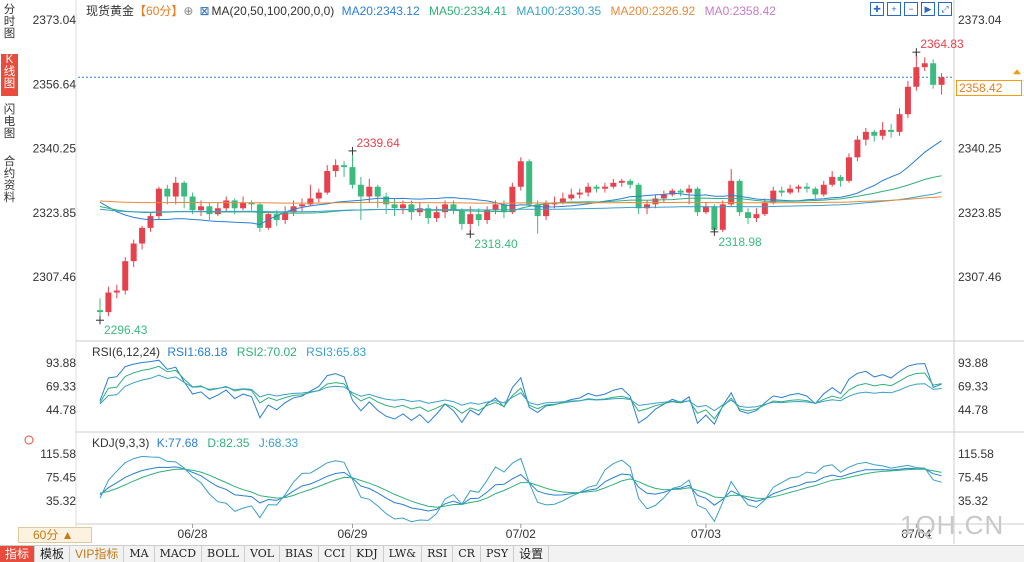 The image size is (1024, 562). I want to click on kdj-tick-label-left: 115.58, so click(58, 454).